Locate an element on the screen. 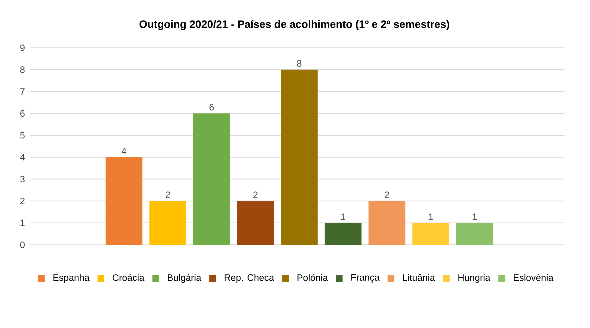  y-tick-label: 7 is located at coordinates (22, 91).